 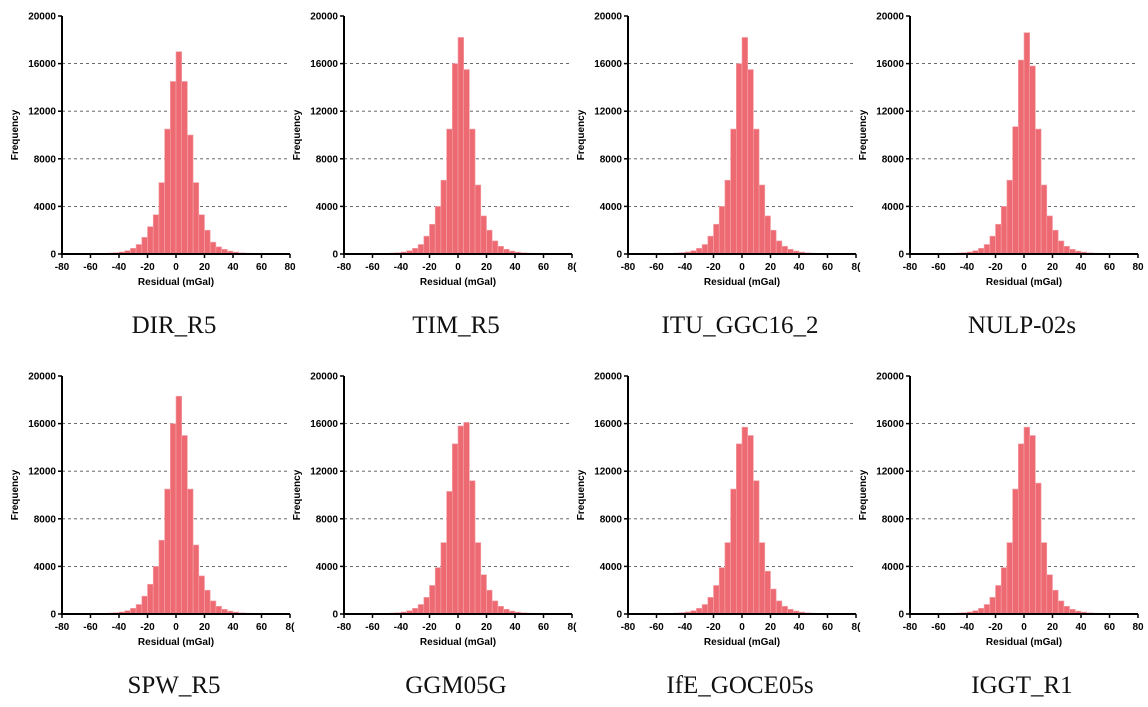 What do you see at coordinates (740, 325) in the screenshot?
I see `panel-caption: ITU_GGC16_2` at bounding box center [740, 325].